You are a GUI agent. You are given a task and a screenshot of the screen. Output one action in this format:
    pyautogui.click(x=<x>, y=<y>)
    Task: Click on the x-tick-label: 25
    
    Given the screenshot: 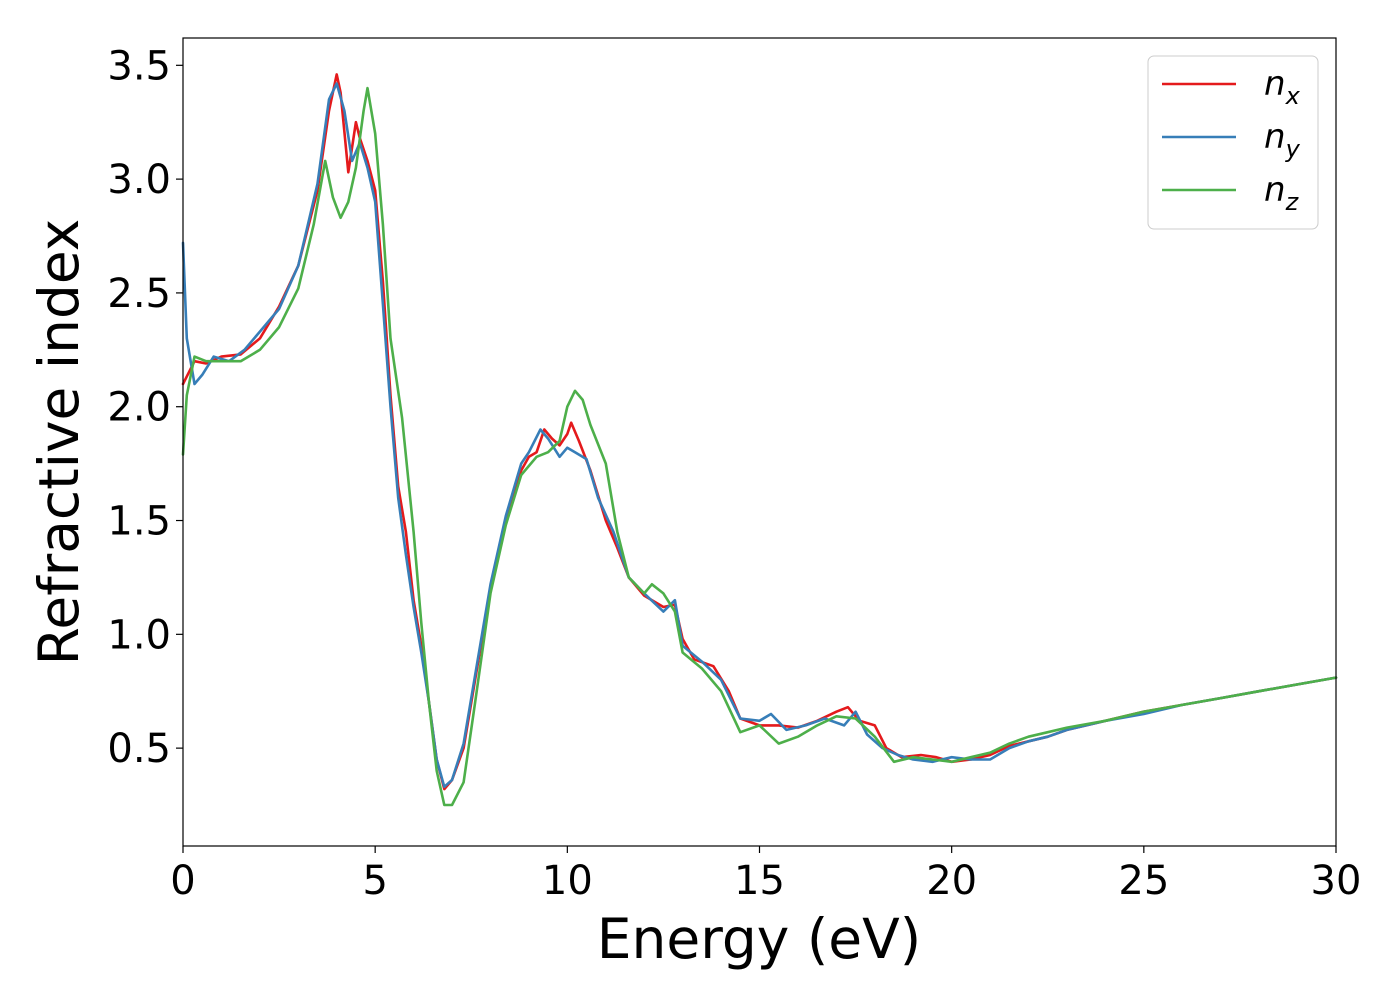 What is the action you would take?
    pyautogui.click(x=1143, y=881)
    